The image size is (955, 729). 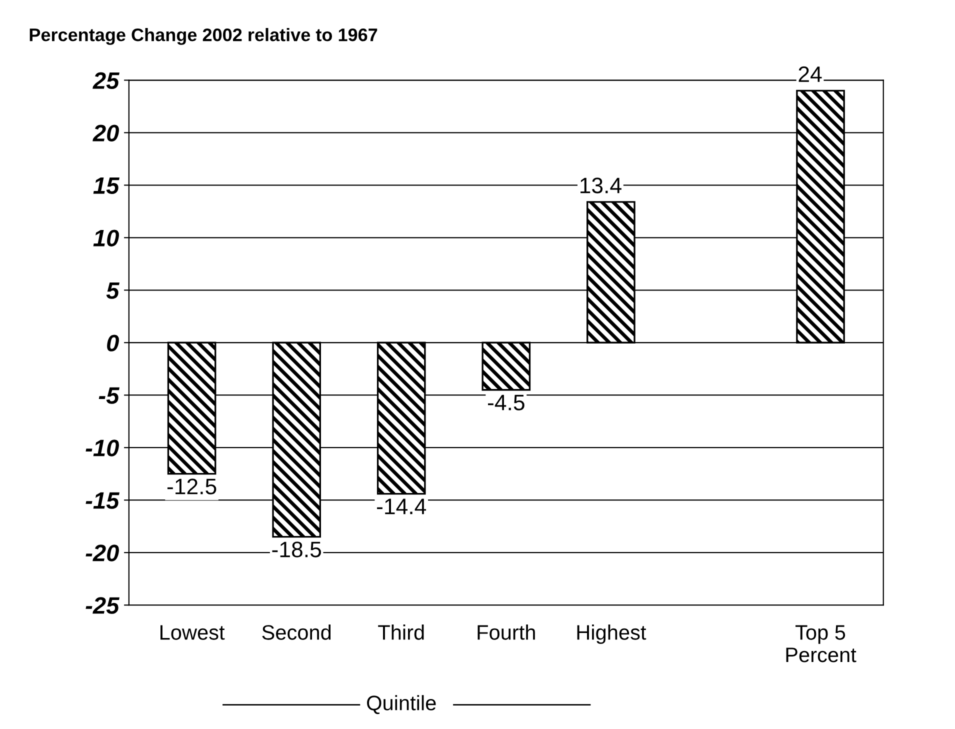 I want to click on x-tick-label: Lowest, so click(x=192, y=632).